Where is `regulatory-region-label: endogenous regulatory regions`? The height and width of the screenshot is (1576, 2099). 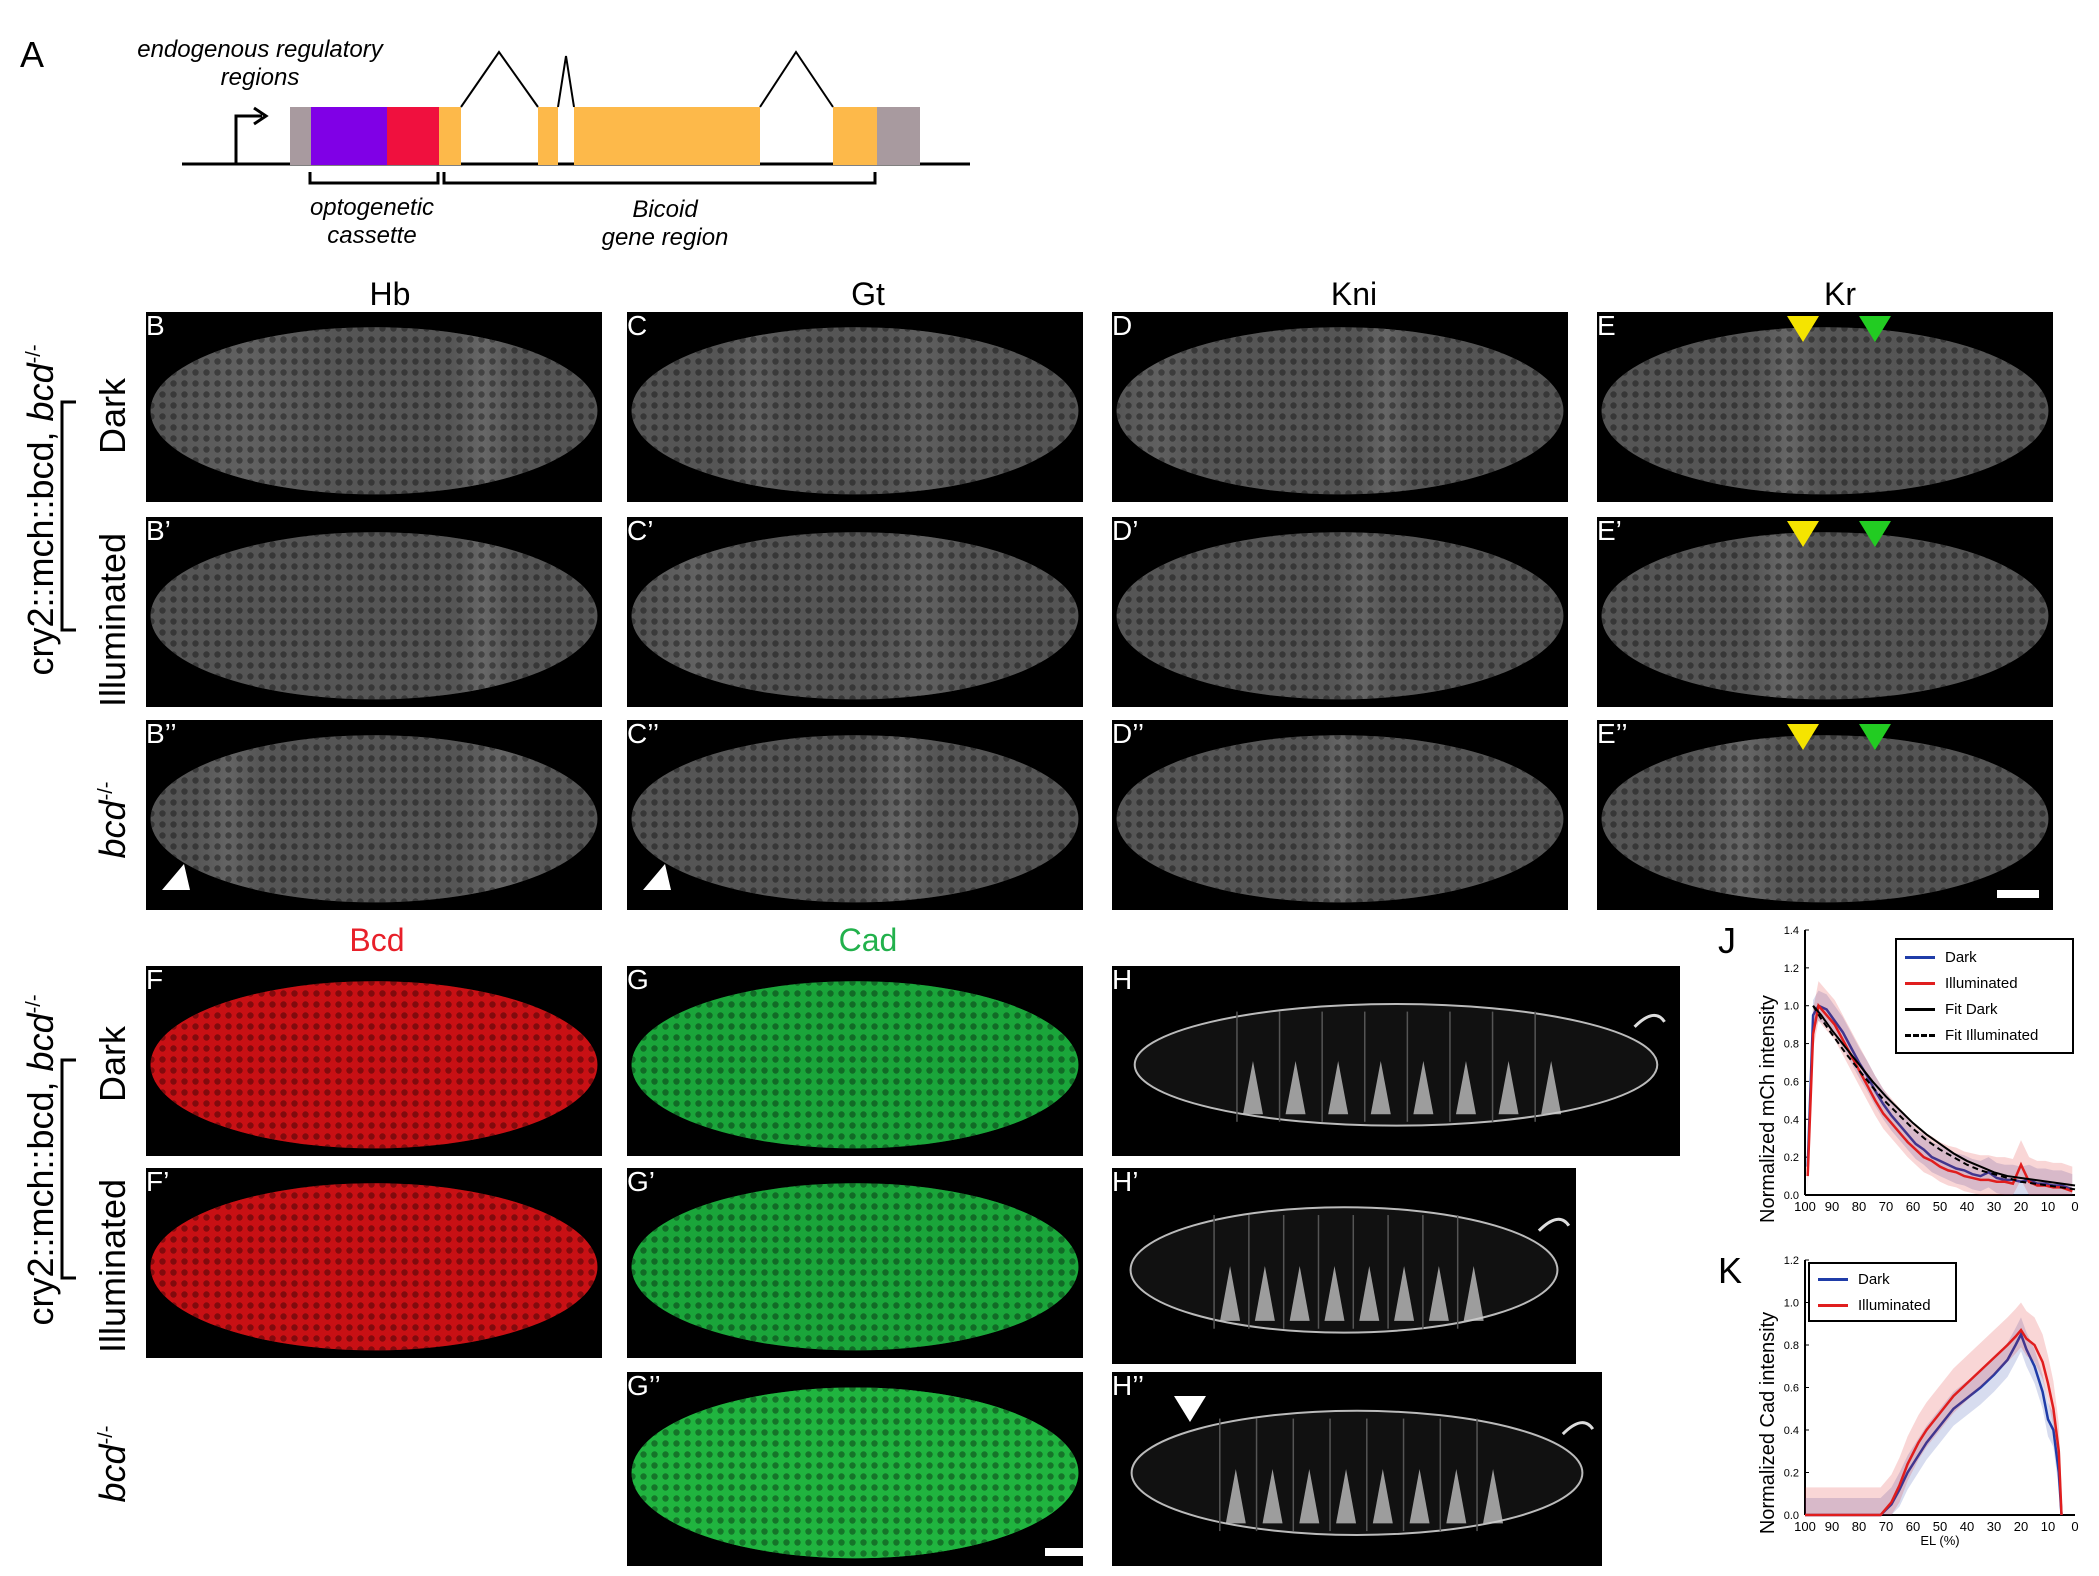 regulatory-region-label: endogenous regulatory regions is located at coordinates (260, 64).